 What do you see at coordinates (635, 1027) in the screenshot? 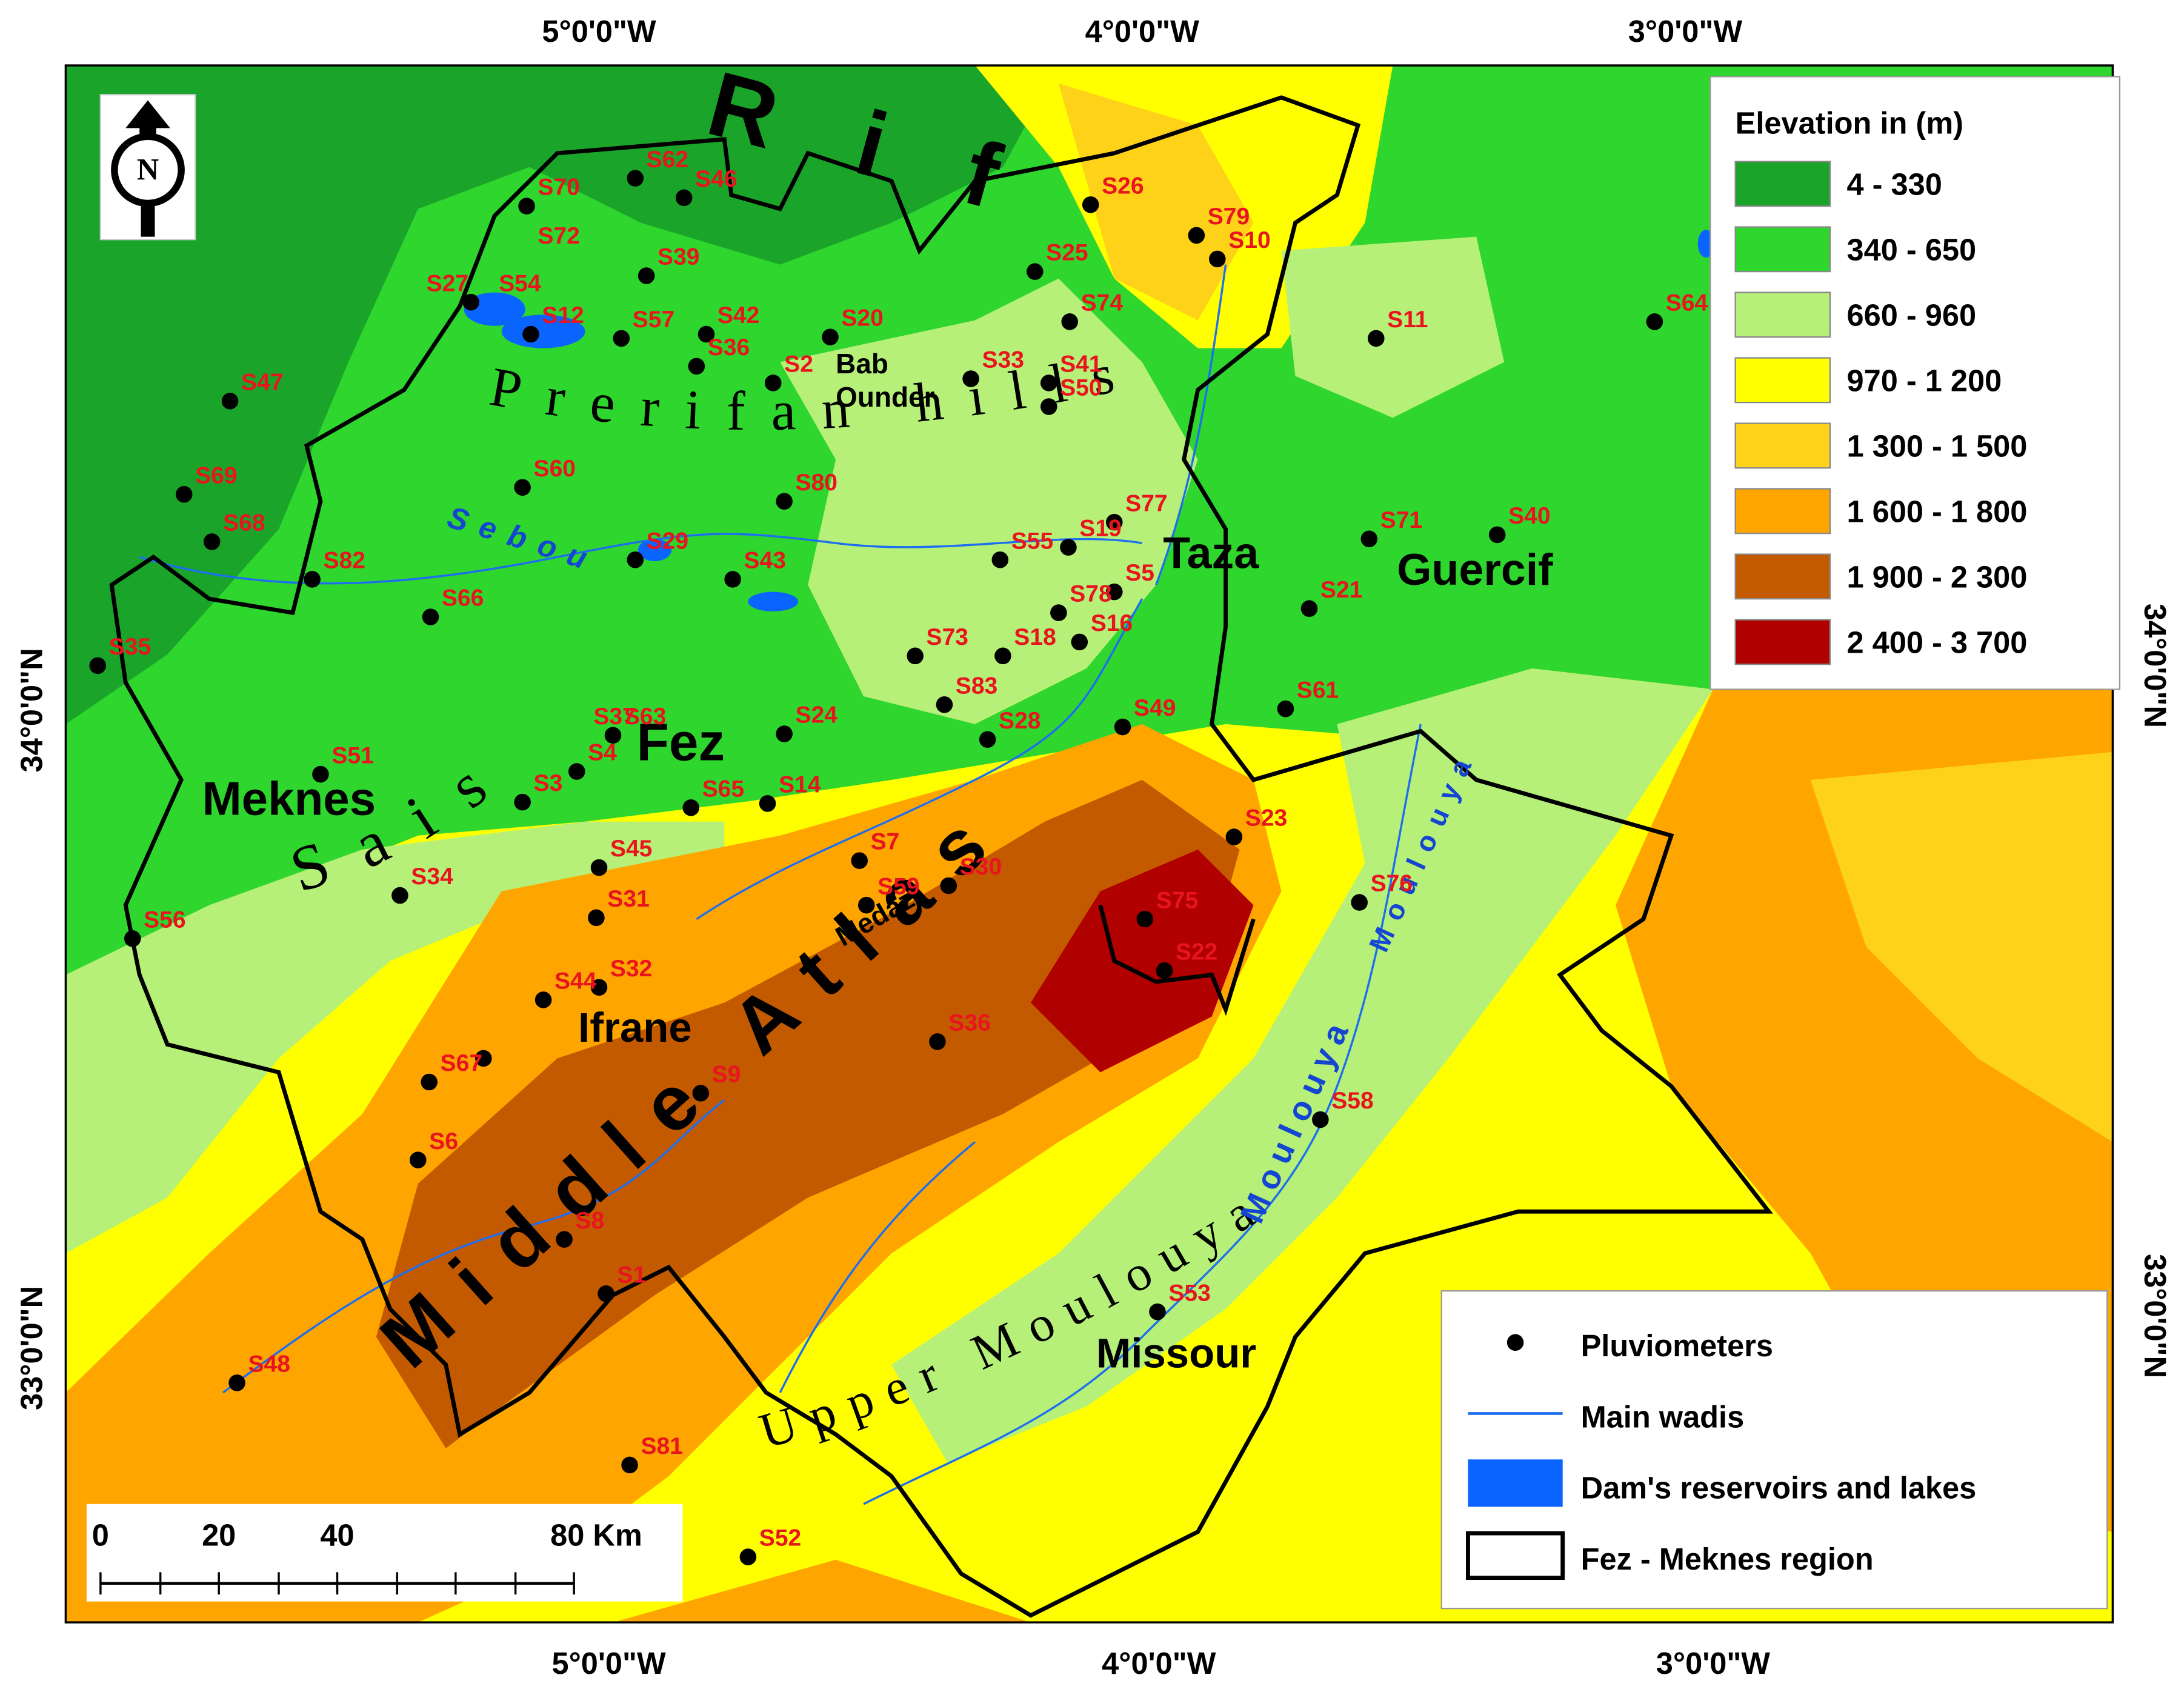
I see `place-label: Ifrane` at bounding box center [635, 1027].